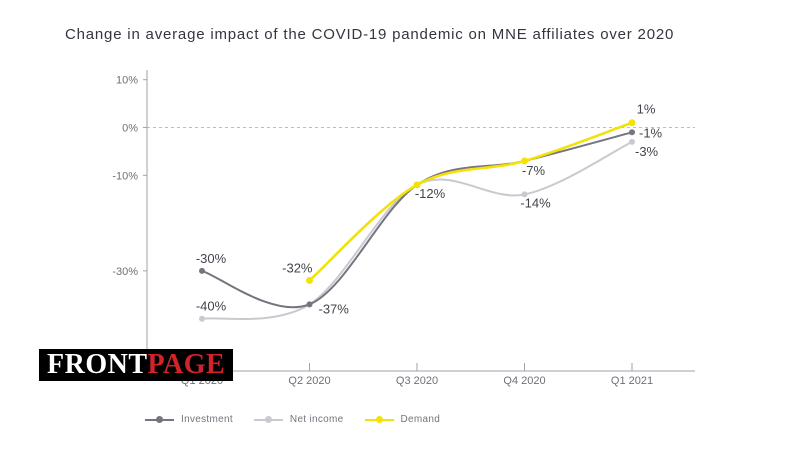  Describe the element at coordinates (125, 272) in the screenshot. I see `y-tick-label: -30%` at that location.